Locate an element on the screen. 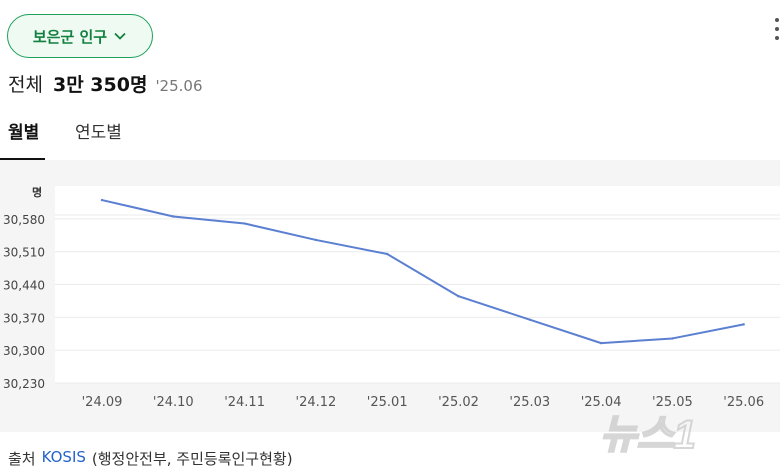 This screenshot has width=780, height=476. source-line: 출처 KOSIS (행정안전부, 주민등록인구현황) is located at coordinates (150, 458).